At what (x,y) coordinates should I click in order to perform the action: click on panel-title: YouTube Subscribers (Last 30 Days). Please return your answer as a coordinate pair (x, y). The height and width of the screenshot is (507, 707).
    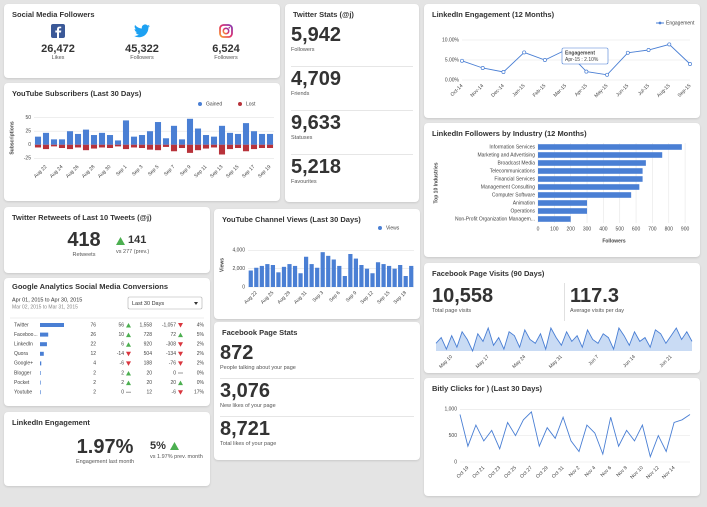
    Looking at the image, I should click on (77, 93).